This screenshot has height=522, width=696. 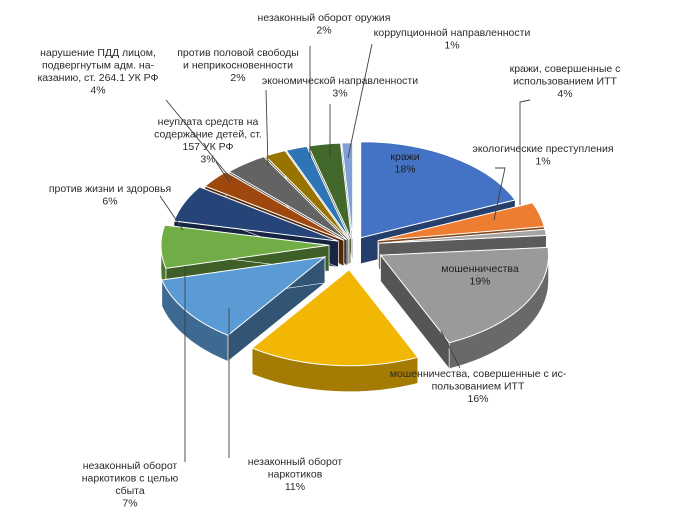 What do you see at coordinates (238, 66) in the screenshot?
I see `slice-category-label: и неприкосновенности` at bounding box center [238, 66].